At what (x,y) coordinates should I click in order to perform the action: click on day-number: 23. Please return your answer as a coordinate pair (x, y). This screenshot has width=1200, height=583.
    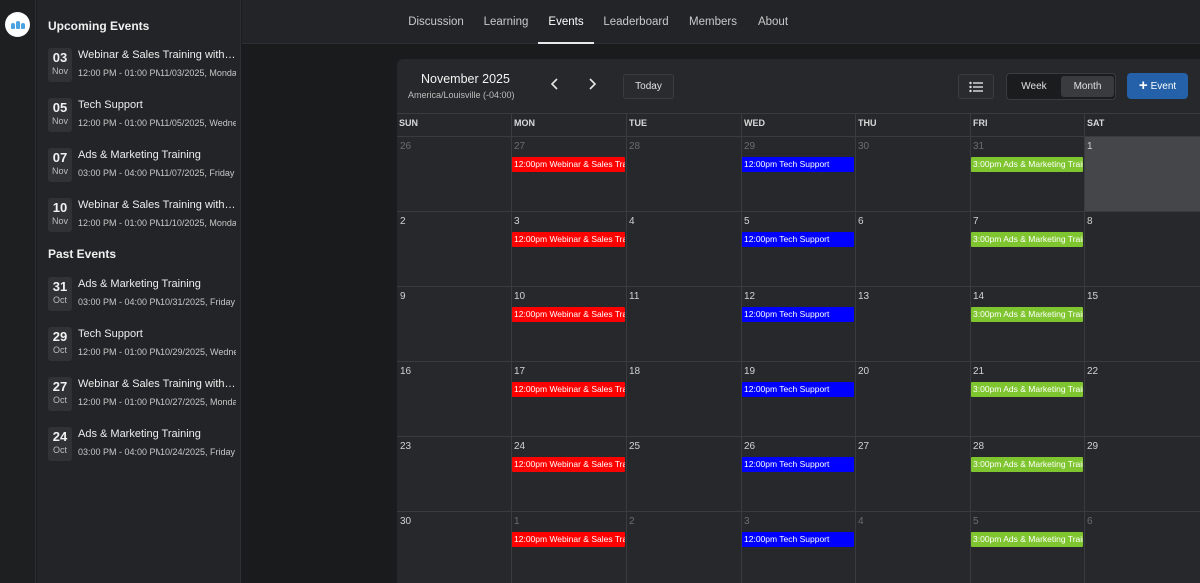
    Looking at the image, I should click on (406, 446).